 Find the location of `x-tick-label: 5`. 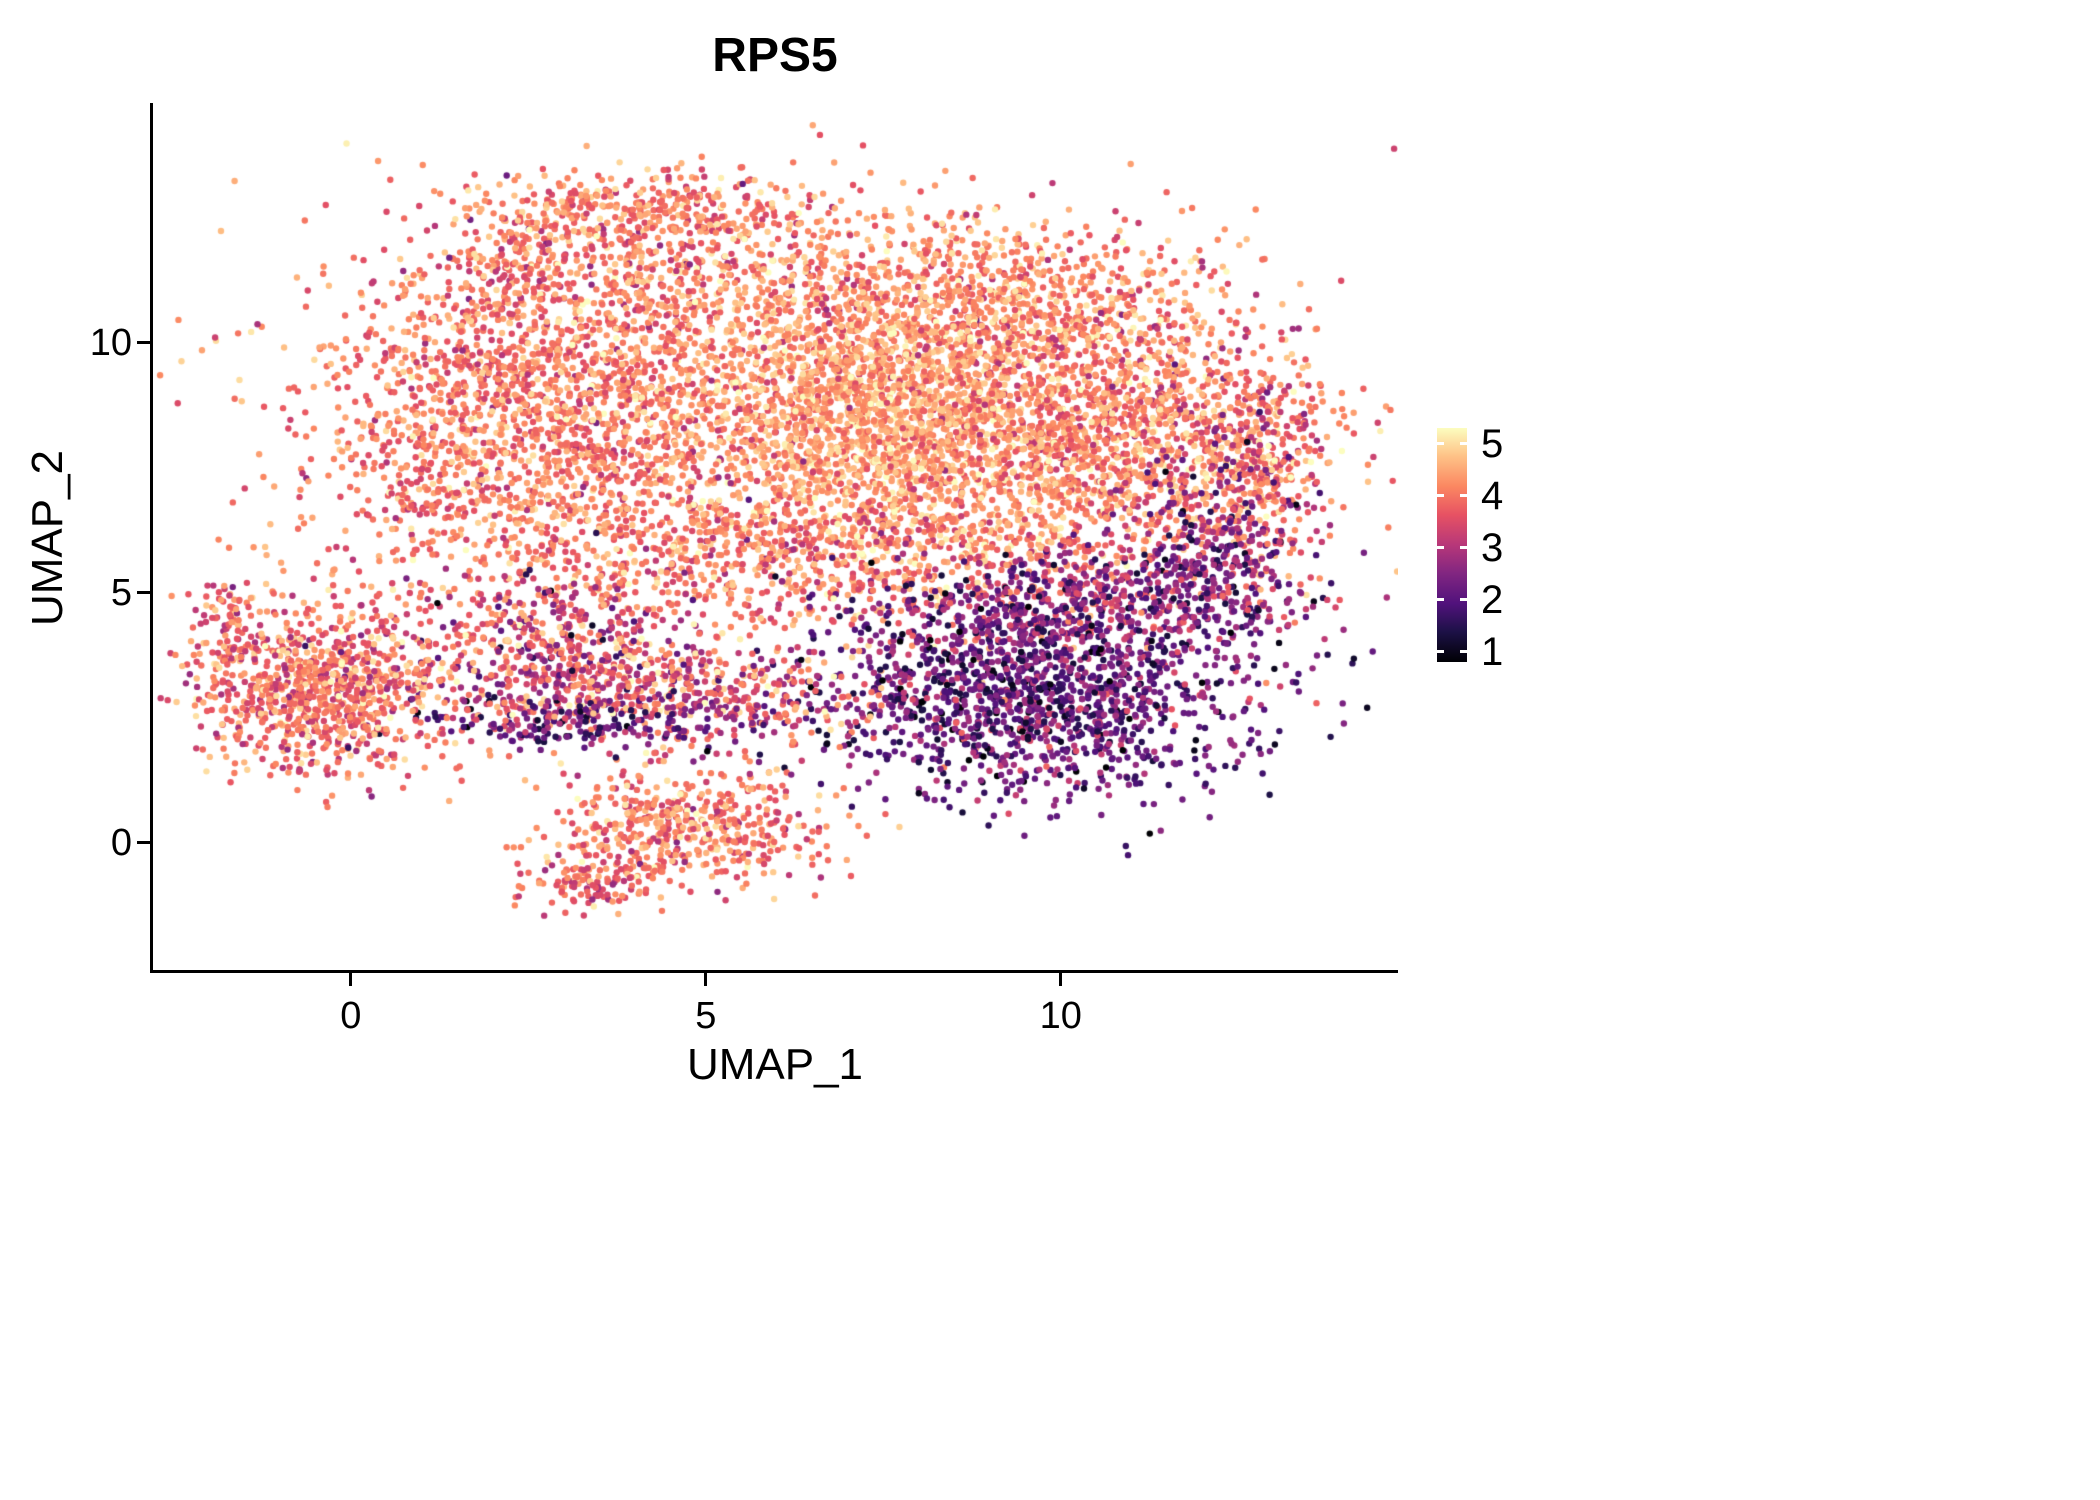

x-tick-label: 5 is located at coordinates (706, 1016).